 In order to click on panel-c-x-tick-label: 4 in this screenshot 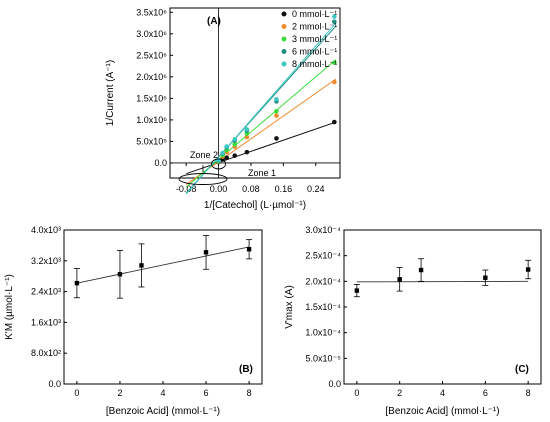, I will do `click(442, 393)`.